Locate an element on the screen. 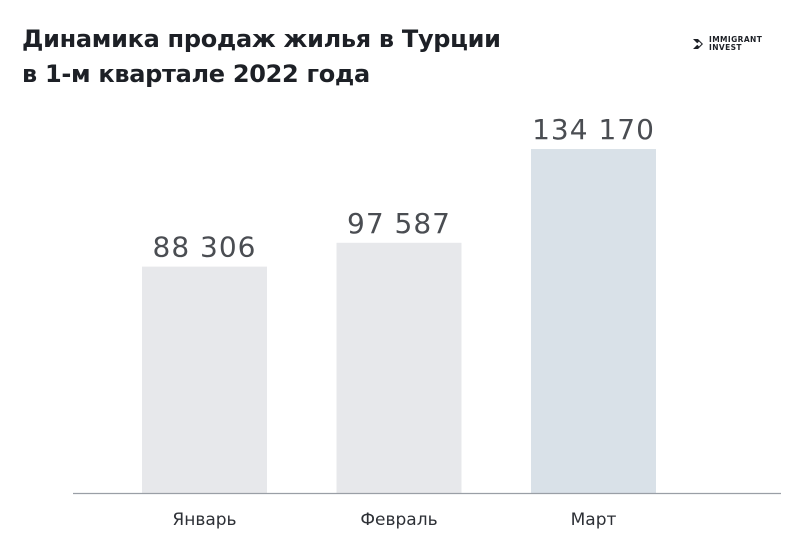  logo-chevron-icon is located at coordinates (698, 44).